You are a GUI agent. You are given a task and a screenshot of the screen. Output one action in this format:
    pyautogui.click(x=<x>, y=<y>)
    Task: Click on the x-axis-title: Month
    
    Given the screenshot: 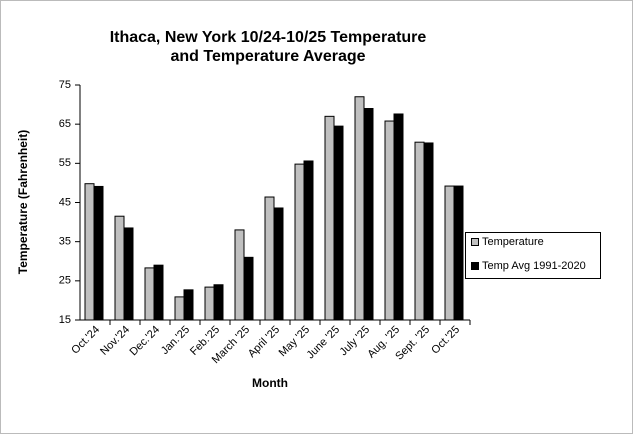 What is the action you would take?
    pyautogui.click(x=270, y=383)
    